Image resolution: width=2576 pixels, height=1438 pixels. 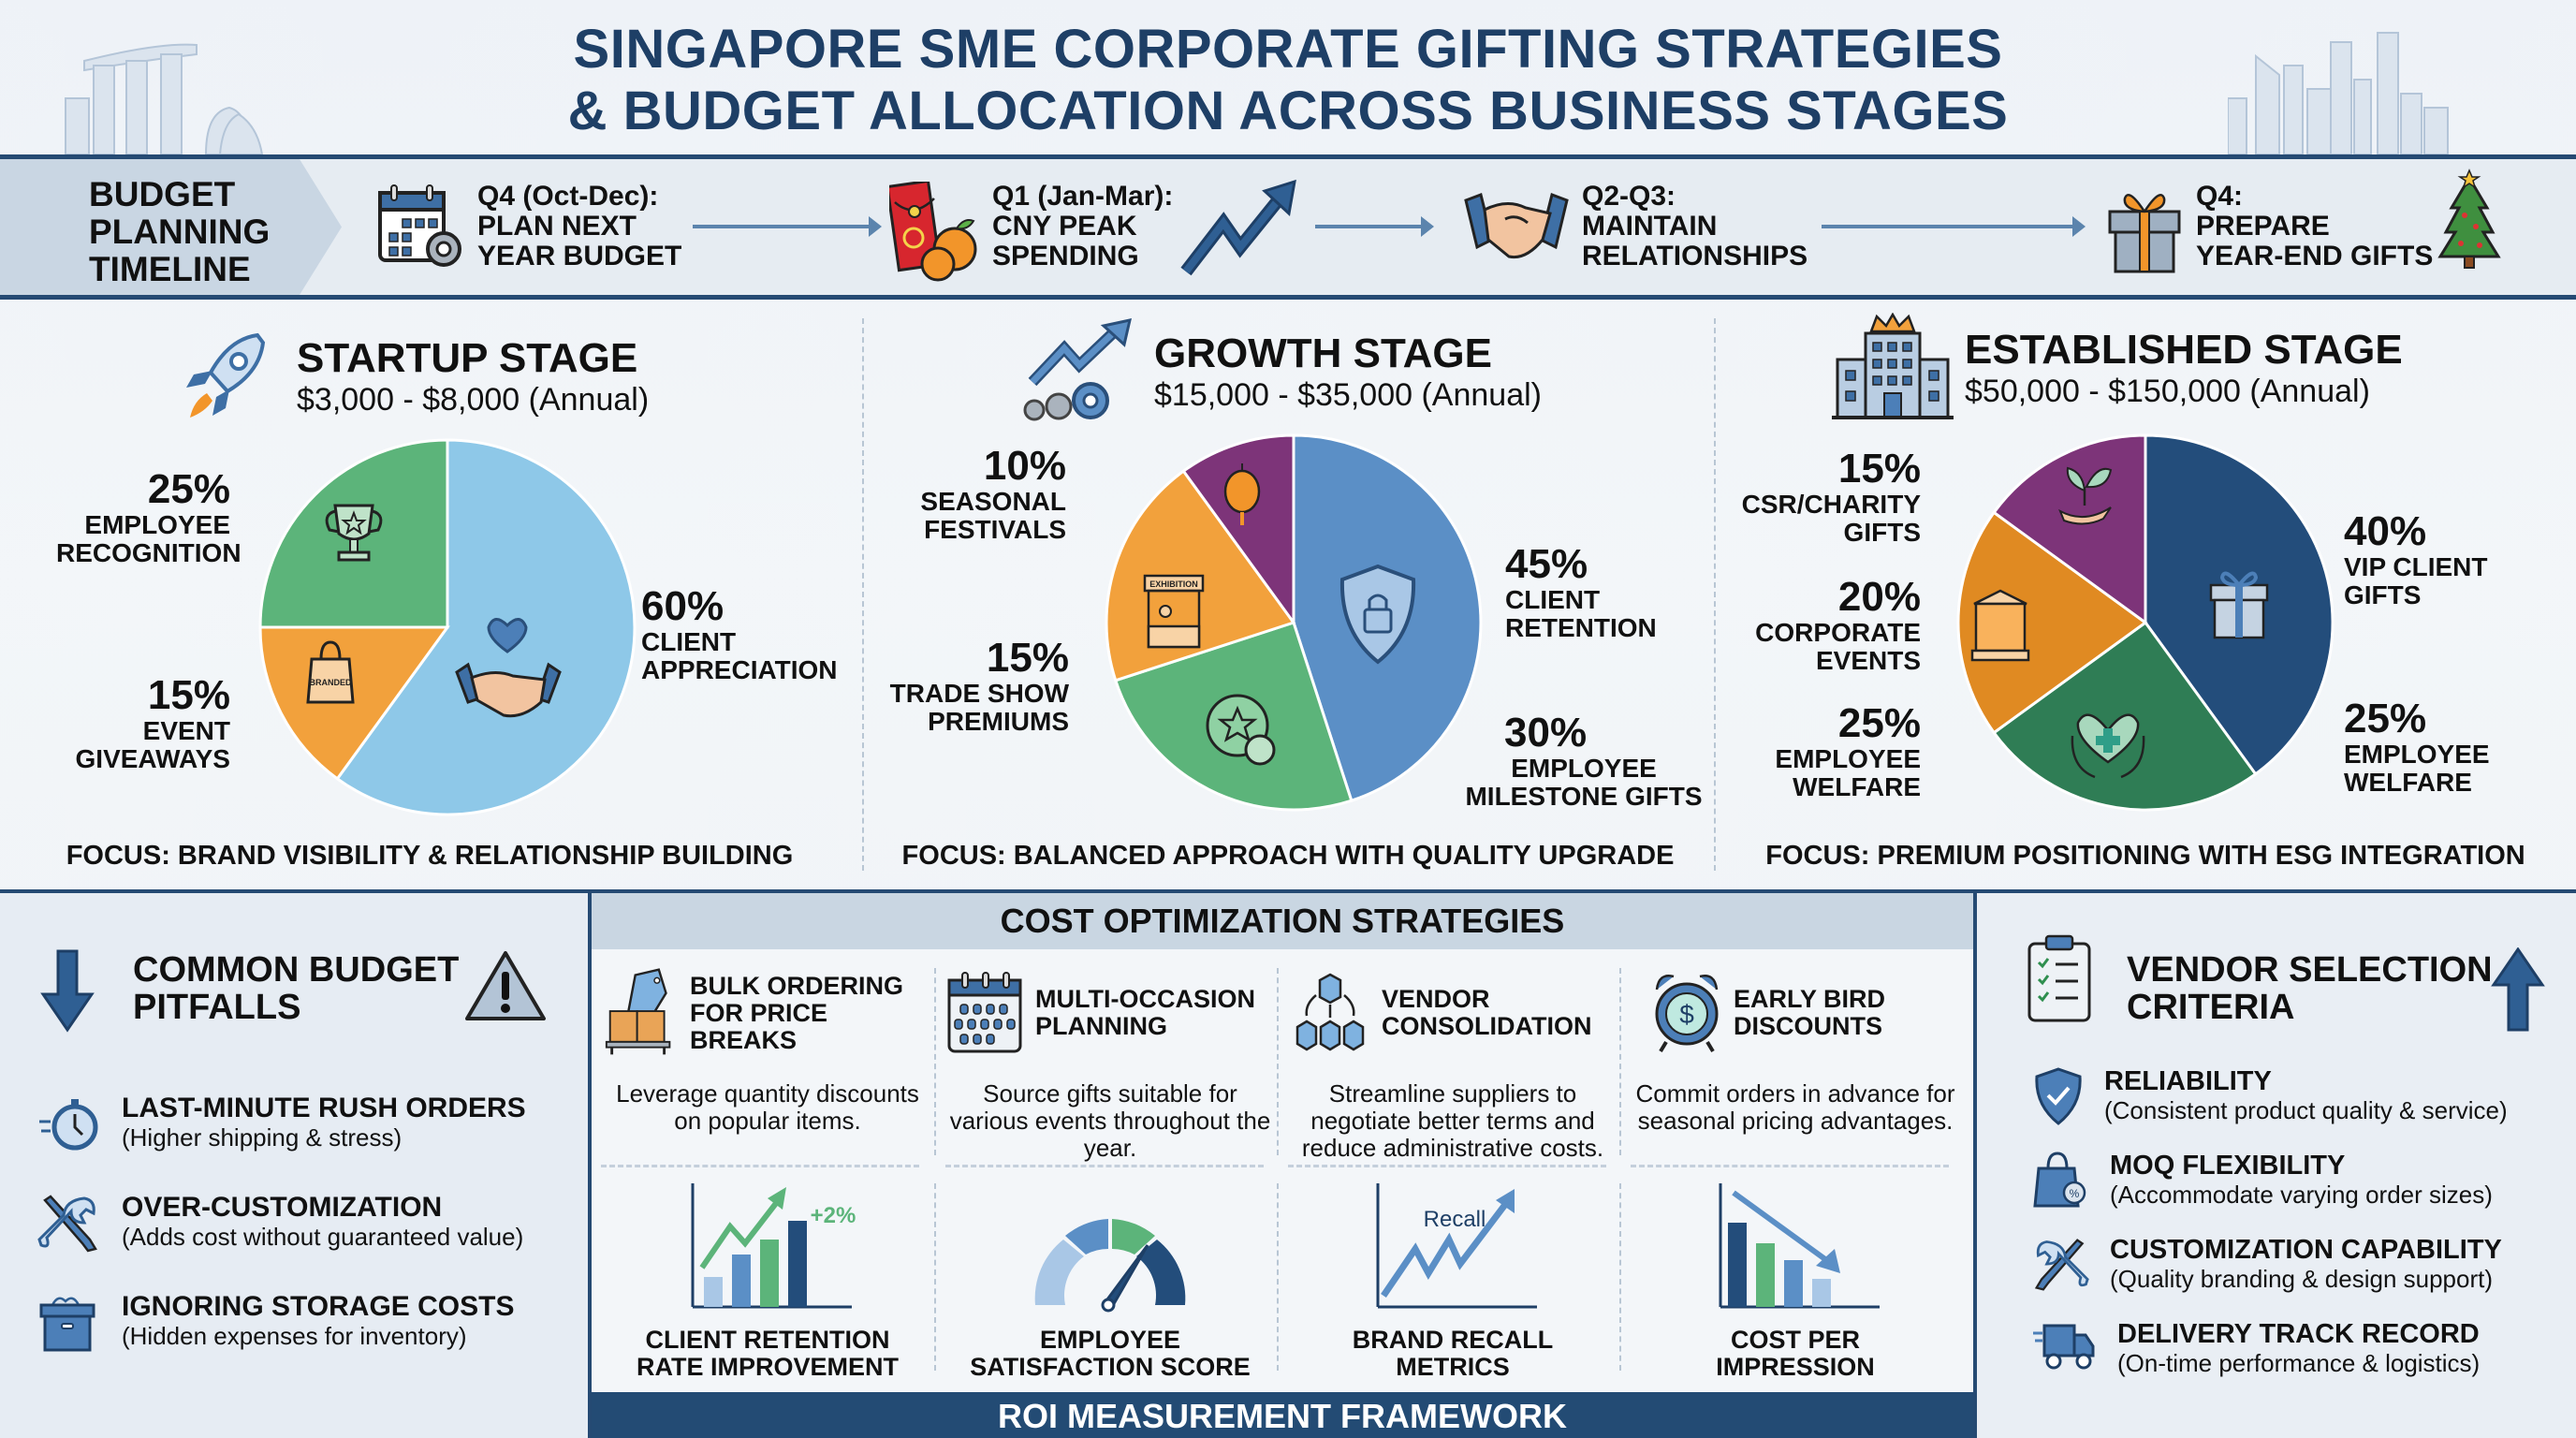 I want to click on pie-slice-seasonal-festivals, so click(x=1238, y=530).